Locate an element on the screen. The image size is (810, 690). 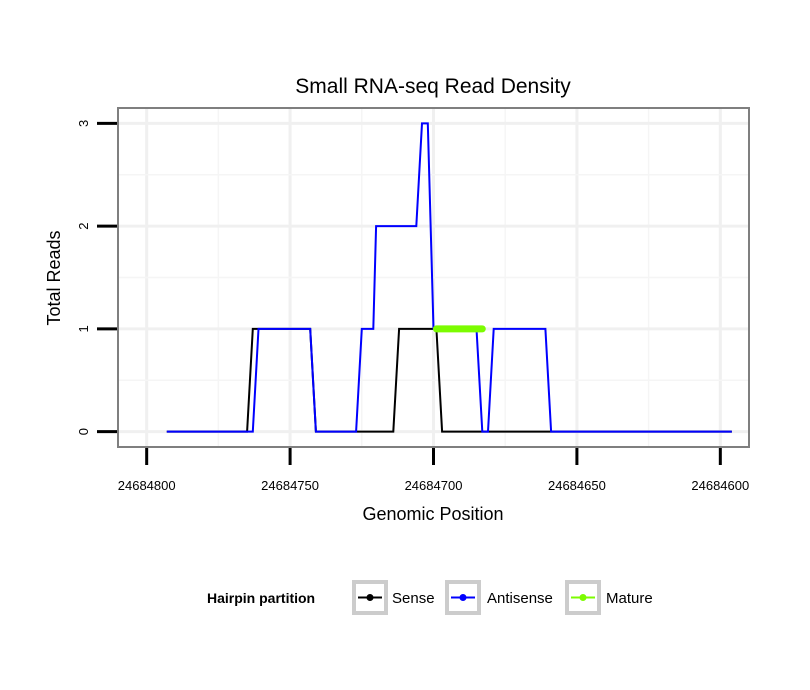
y-tick-label: 2 is located at coordinates (83, 226).